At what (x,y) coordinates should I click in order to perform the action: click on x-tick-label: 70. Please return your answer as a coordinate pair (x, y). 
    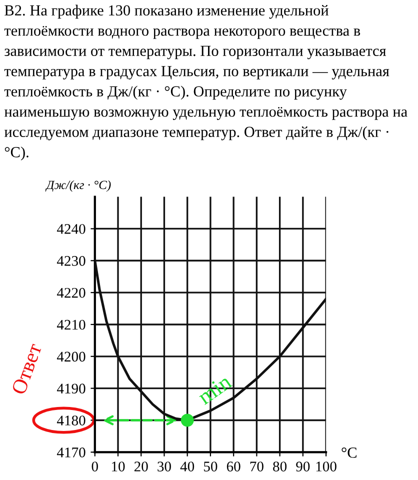
    Looking at the image, I should click on (257, 467).